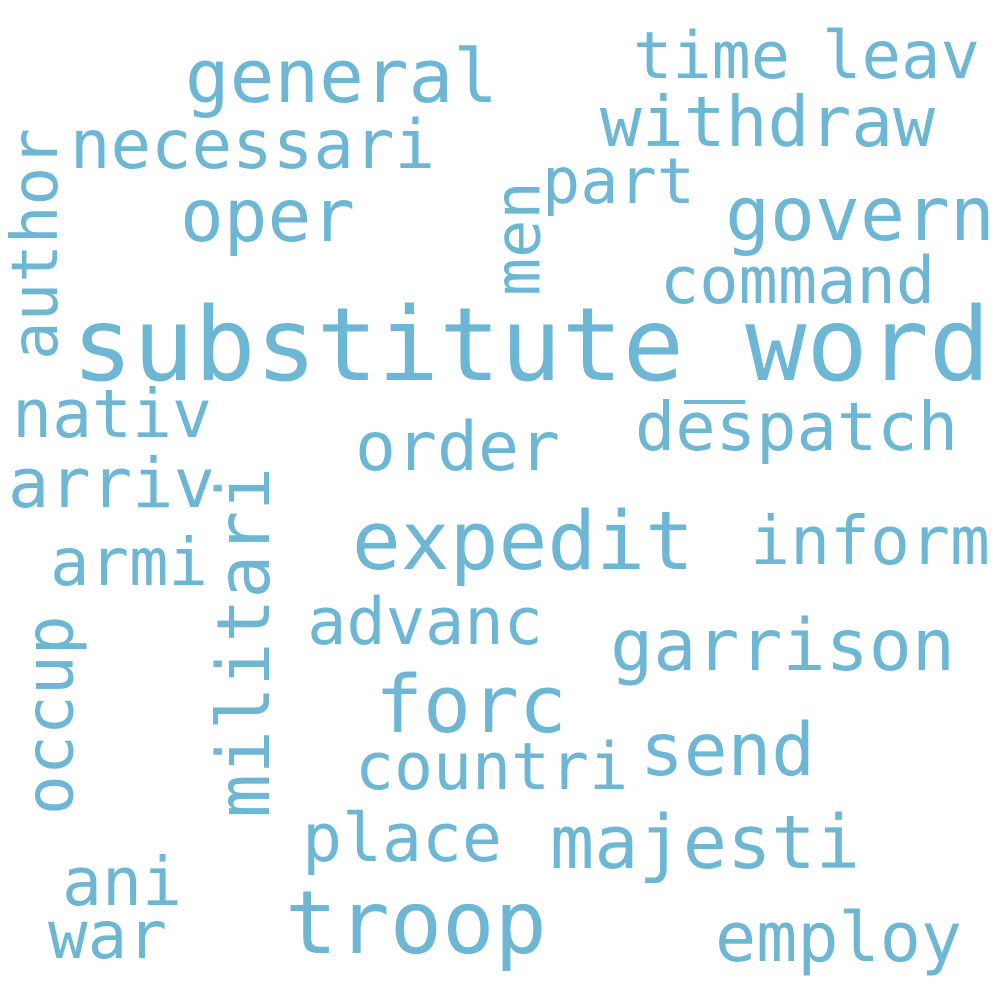  What do you see at coordinates (268, 217) in the screenshot?
I see `word-oper: oper` at bounding box center [268, 217].